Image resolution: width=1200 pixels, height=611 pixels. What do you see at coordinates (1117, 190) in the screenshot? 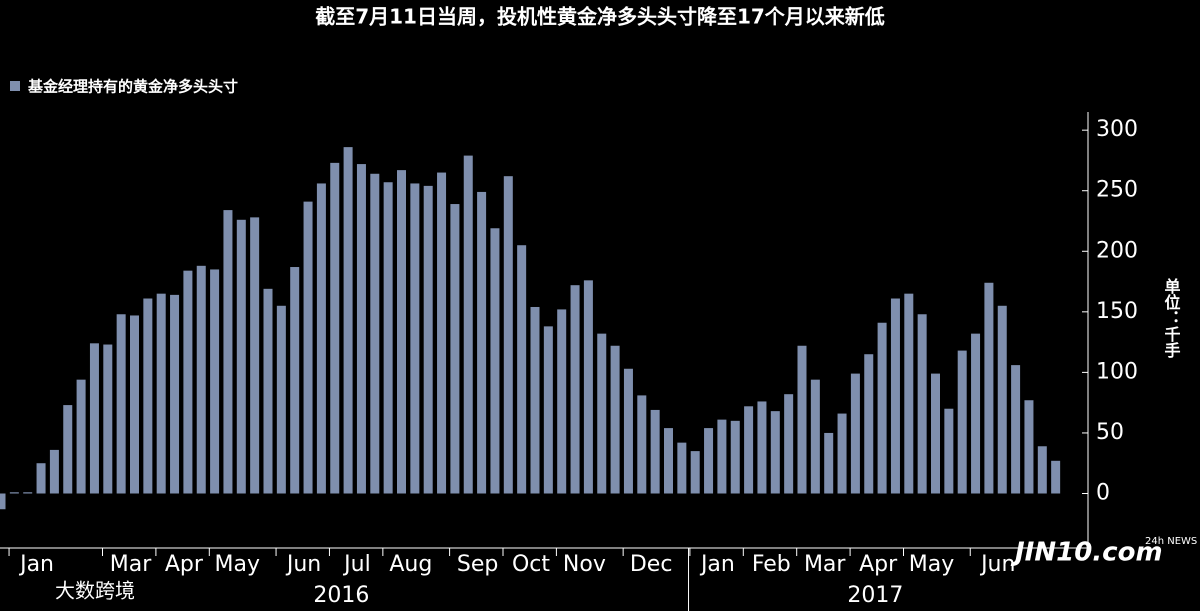
I see `y-tick-label: 250` at bounding box center [1117, 190].